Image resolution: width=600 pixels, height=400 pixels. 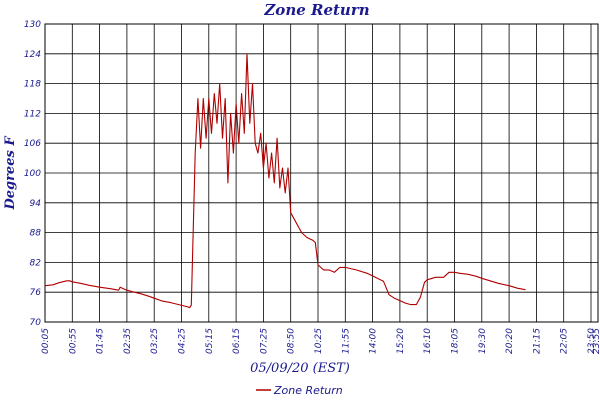 What do you see at coordinates (428, 341) in the screenshot?
I see `x-tick-label: 16:10` at bounding box center [428, 341].